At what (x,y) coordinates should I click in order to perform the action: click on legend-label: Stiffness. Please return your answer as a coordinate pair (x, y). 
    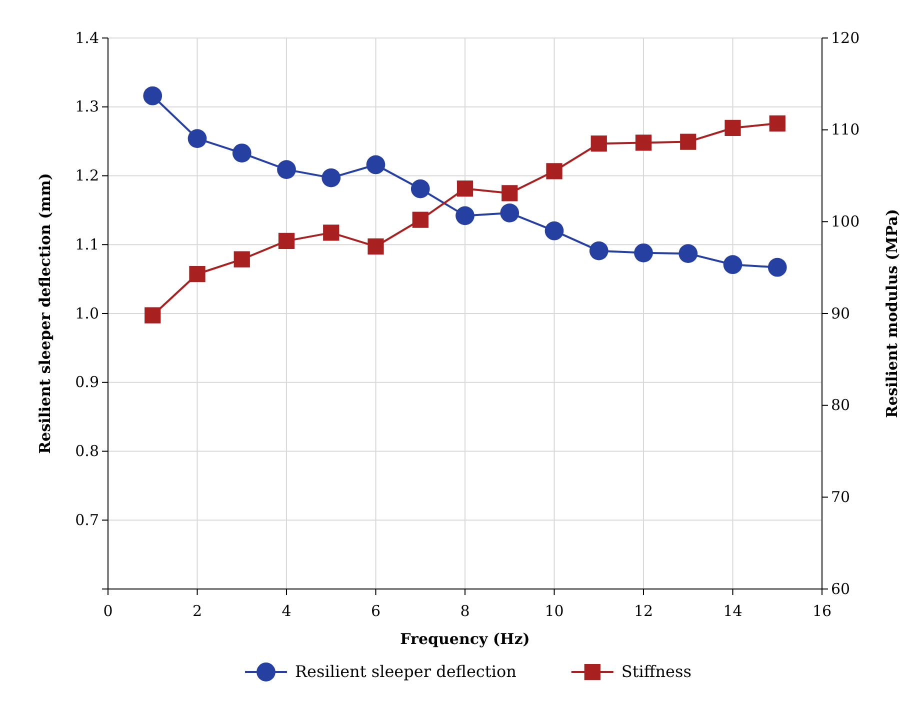
    Looking at the image, I should click on (656, 671).